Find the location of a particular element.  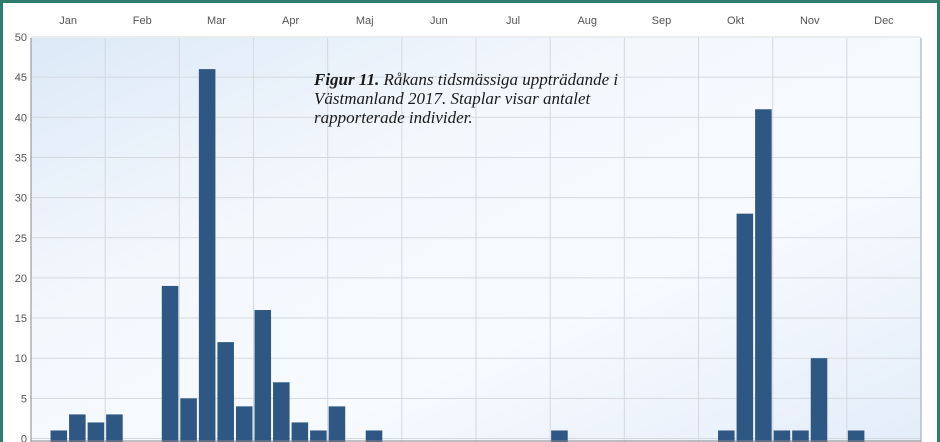

y-tick-label: 5 is located at coordinates (24, 399).